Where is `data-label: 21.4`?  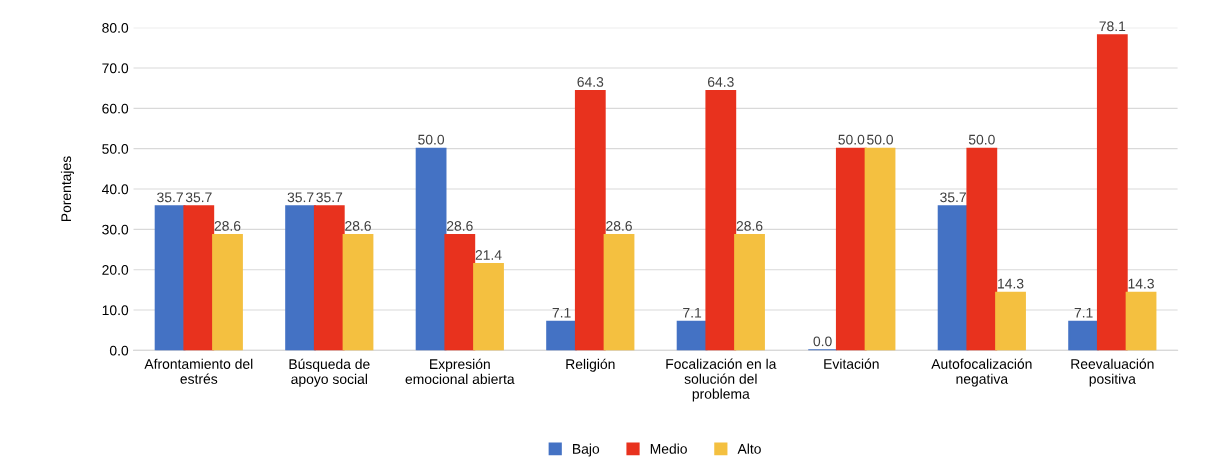
data-label: 21.4 is located at coordinates (488, 255).